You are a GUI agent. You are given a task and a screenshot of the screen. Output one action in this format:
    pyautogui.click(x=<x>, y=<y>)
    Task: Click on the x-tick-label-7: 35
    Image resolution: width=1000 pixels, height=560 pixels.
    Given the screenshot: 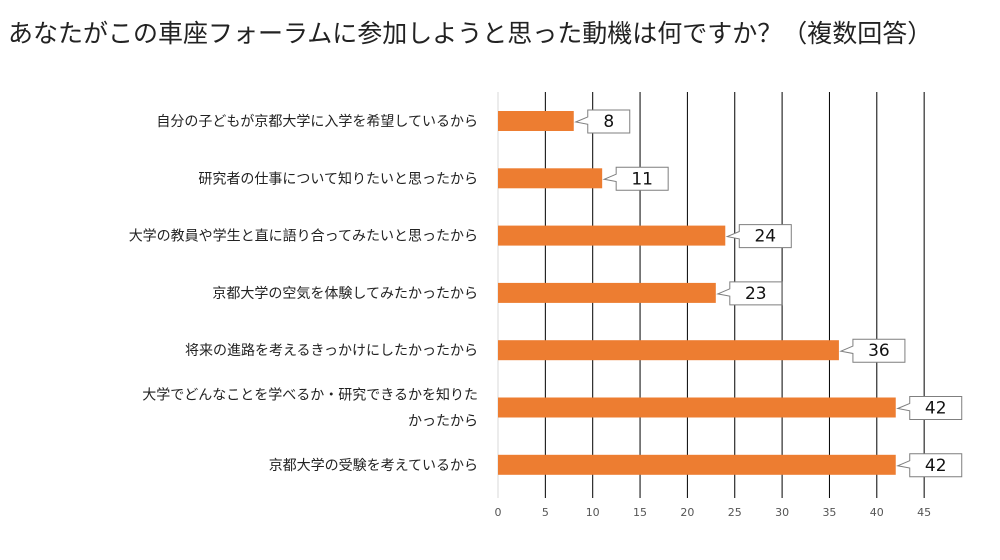 What is the action you would take?
    pyautogui.click(x=829, y=512)
    